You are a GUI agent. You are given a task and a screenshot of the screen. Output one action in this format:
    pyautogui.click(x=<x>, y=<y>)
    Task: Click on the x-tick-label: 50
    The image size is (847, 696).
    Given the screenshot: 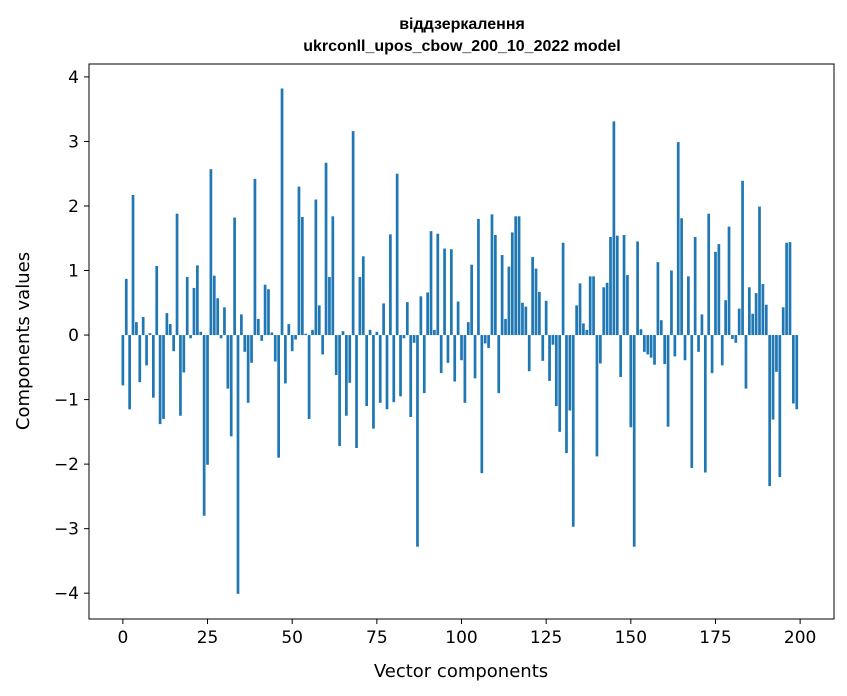 What is the action you would take?
    pyautogui.click(x=292, y=638)
    